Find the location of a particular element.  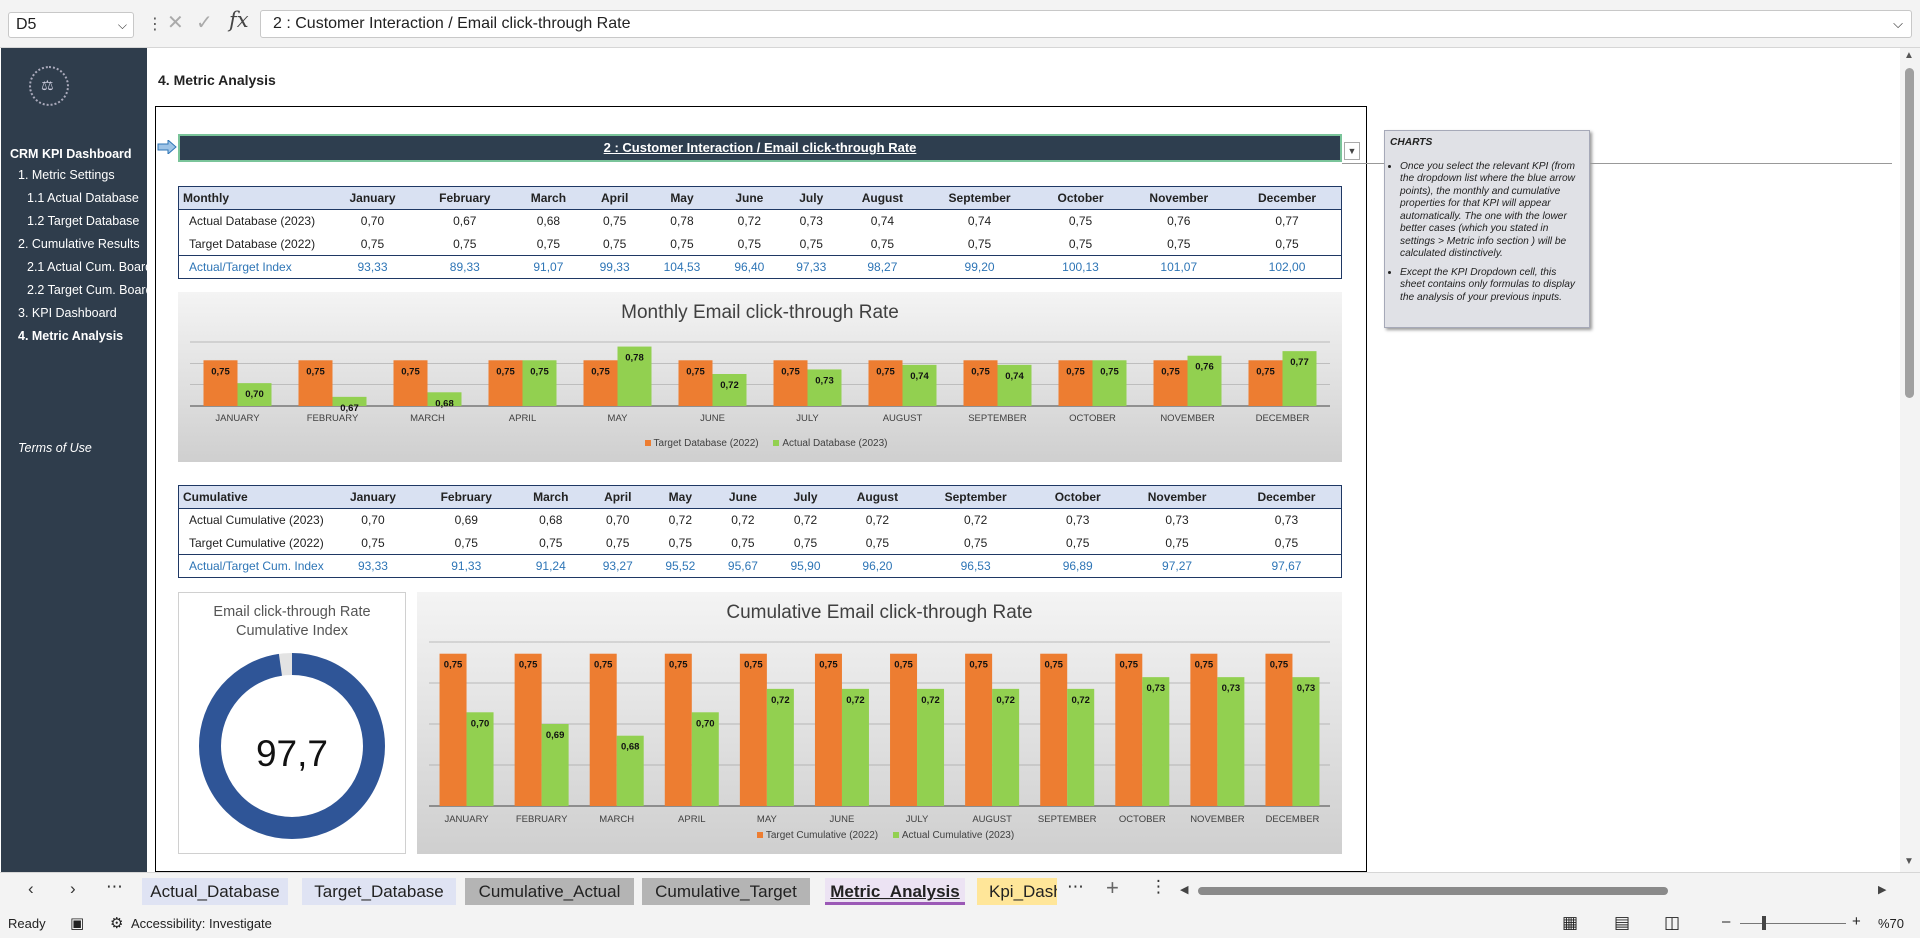

table-cell: 96,40 is located at coordinates (749, 267).